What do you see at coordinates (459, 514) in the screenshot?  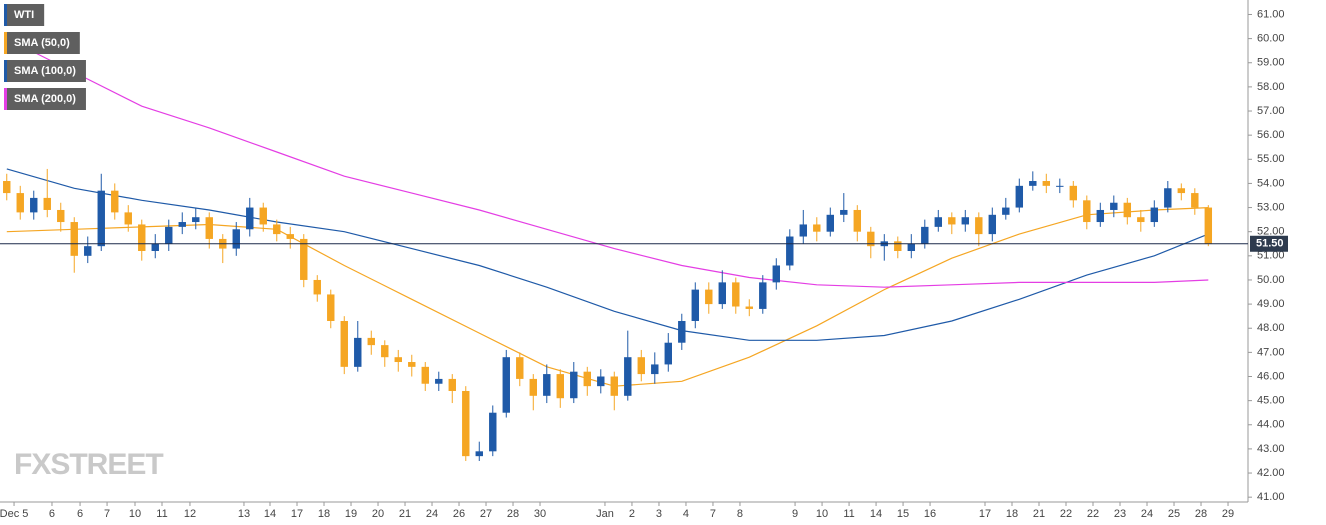 I see `x-tick-label: 26` at bounding box center [459, 514].